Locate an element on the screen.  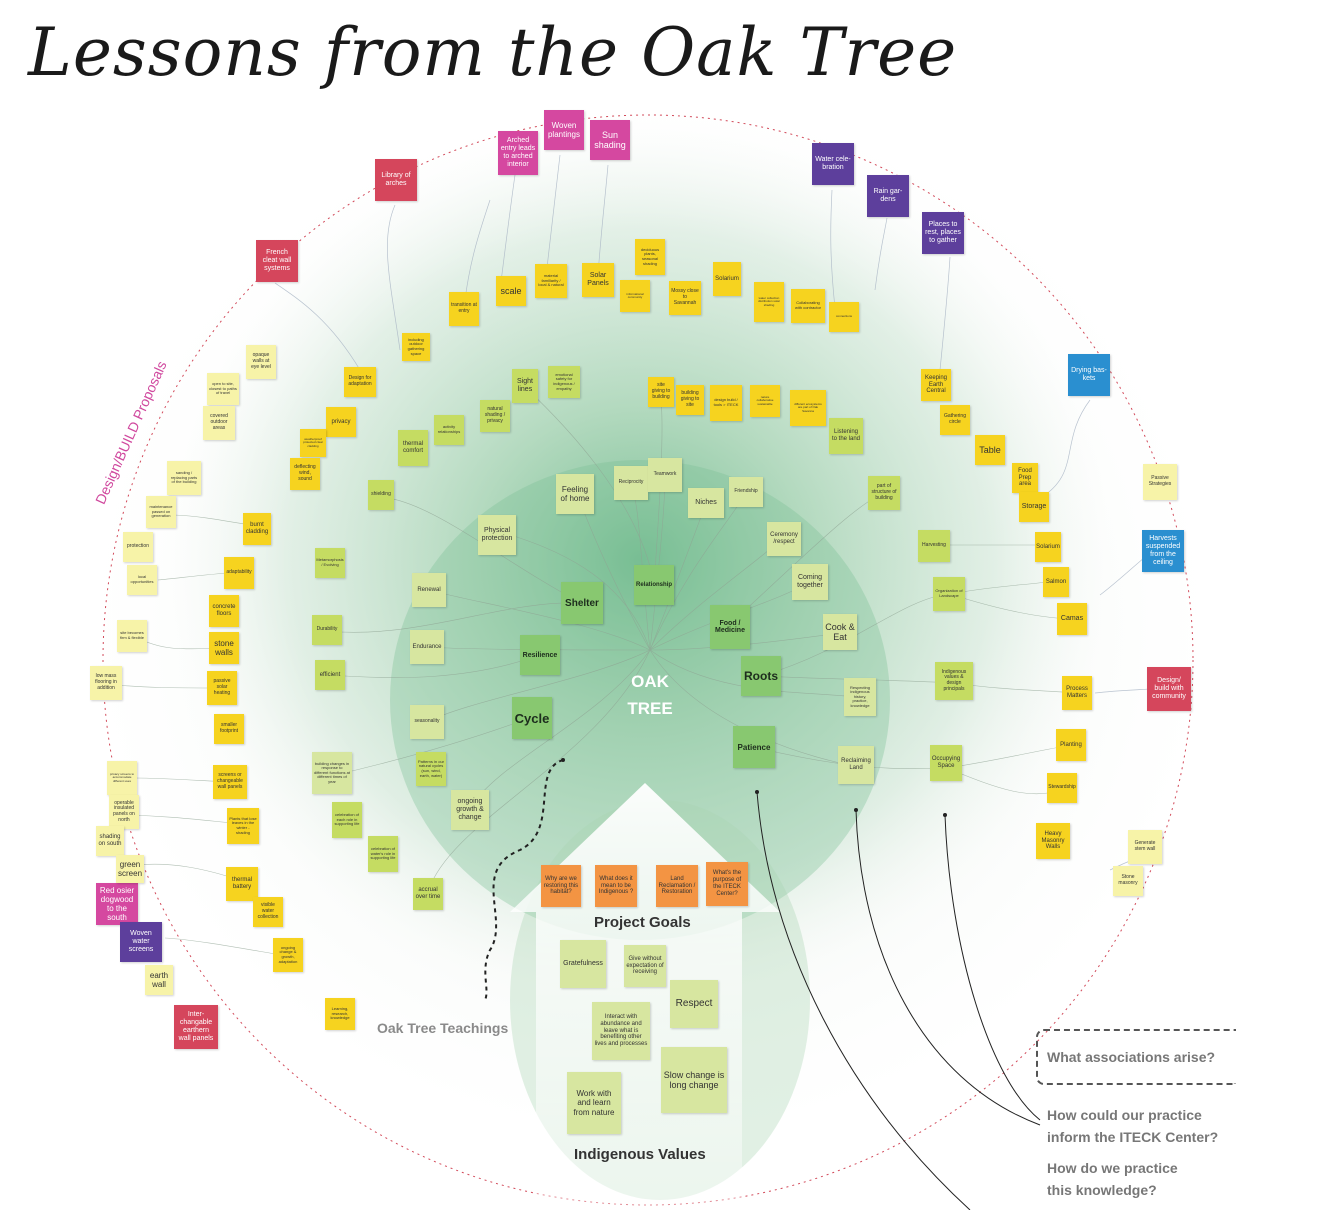
sticky-note: seasonality is located at coordinates (427, 722).